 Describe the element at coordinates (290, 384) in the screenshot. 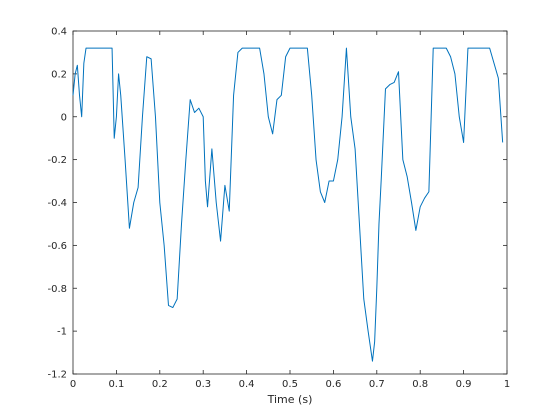

I see `x-tick-label: 0.5` at that location.